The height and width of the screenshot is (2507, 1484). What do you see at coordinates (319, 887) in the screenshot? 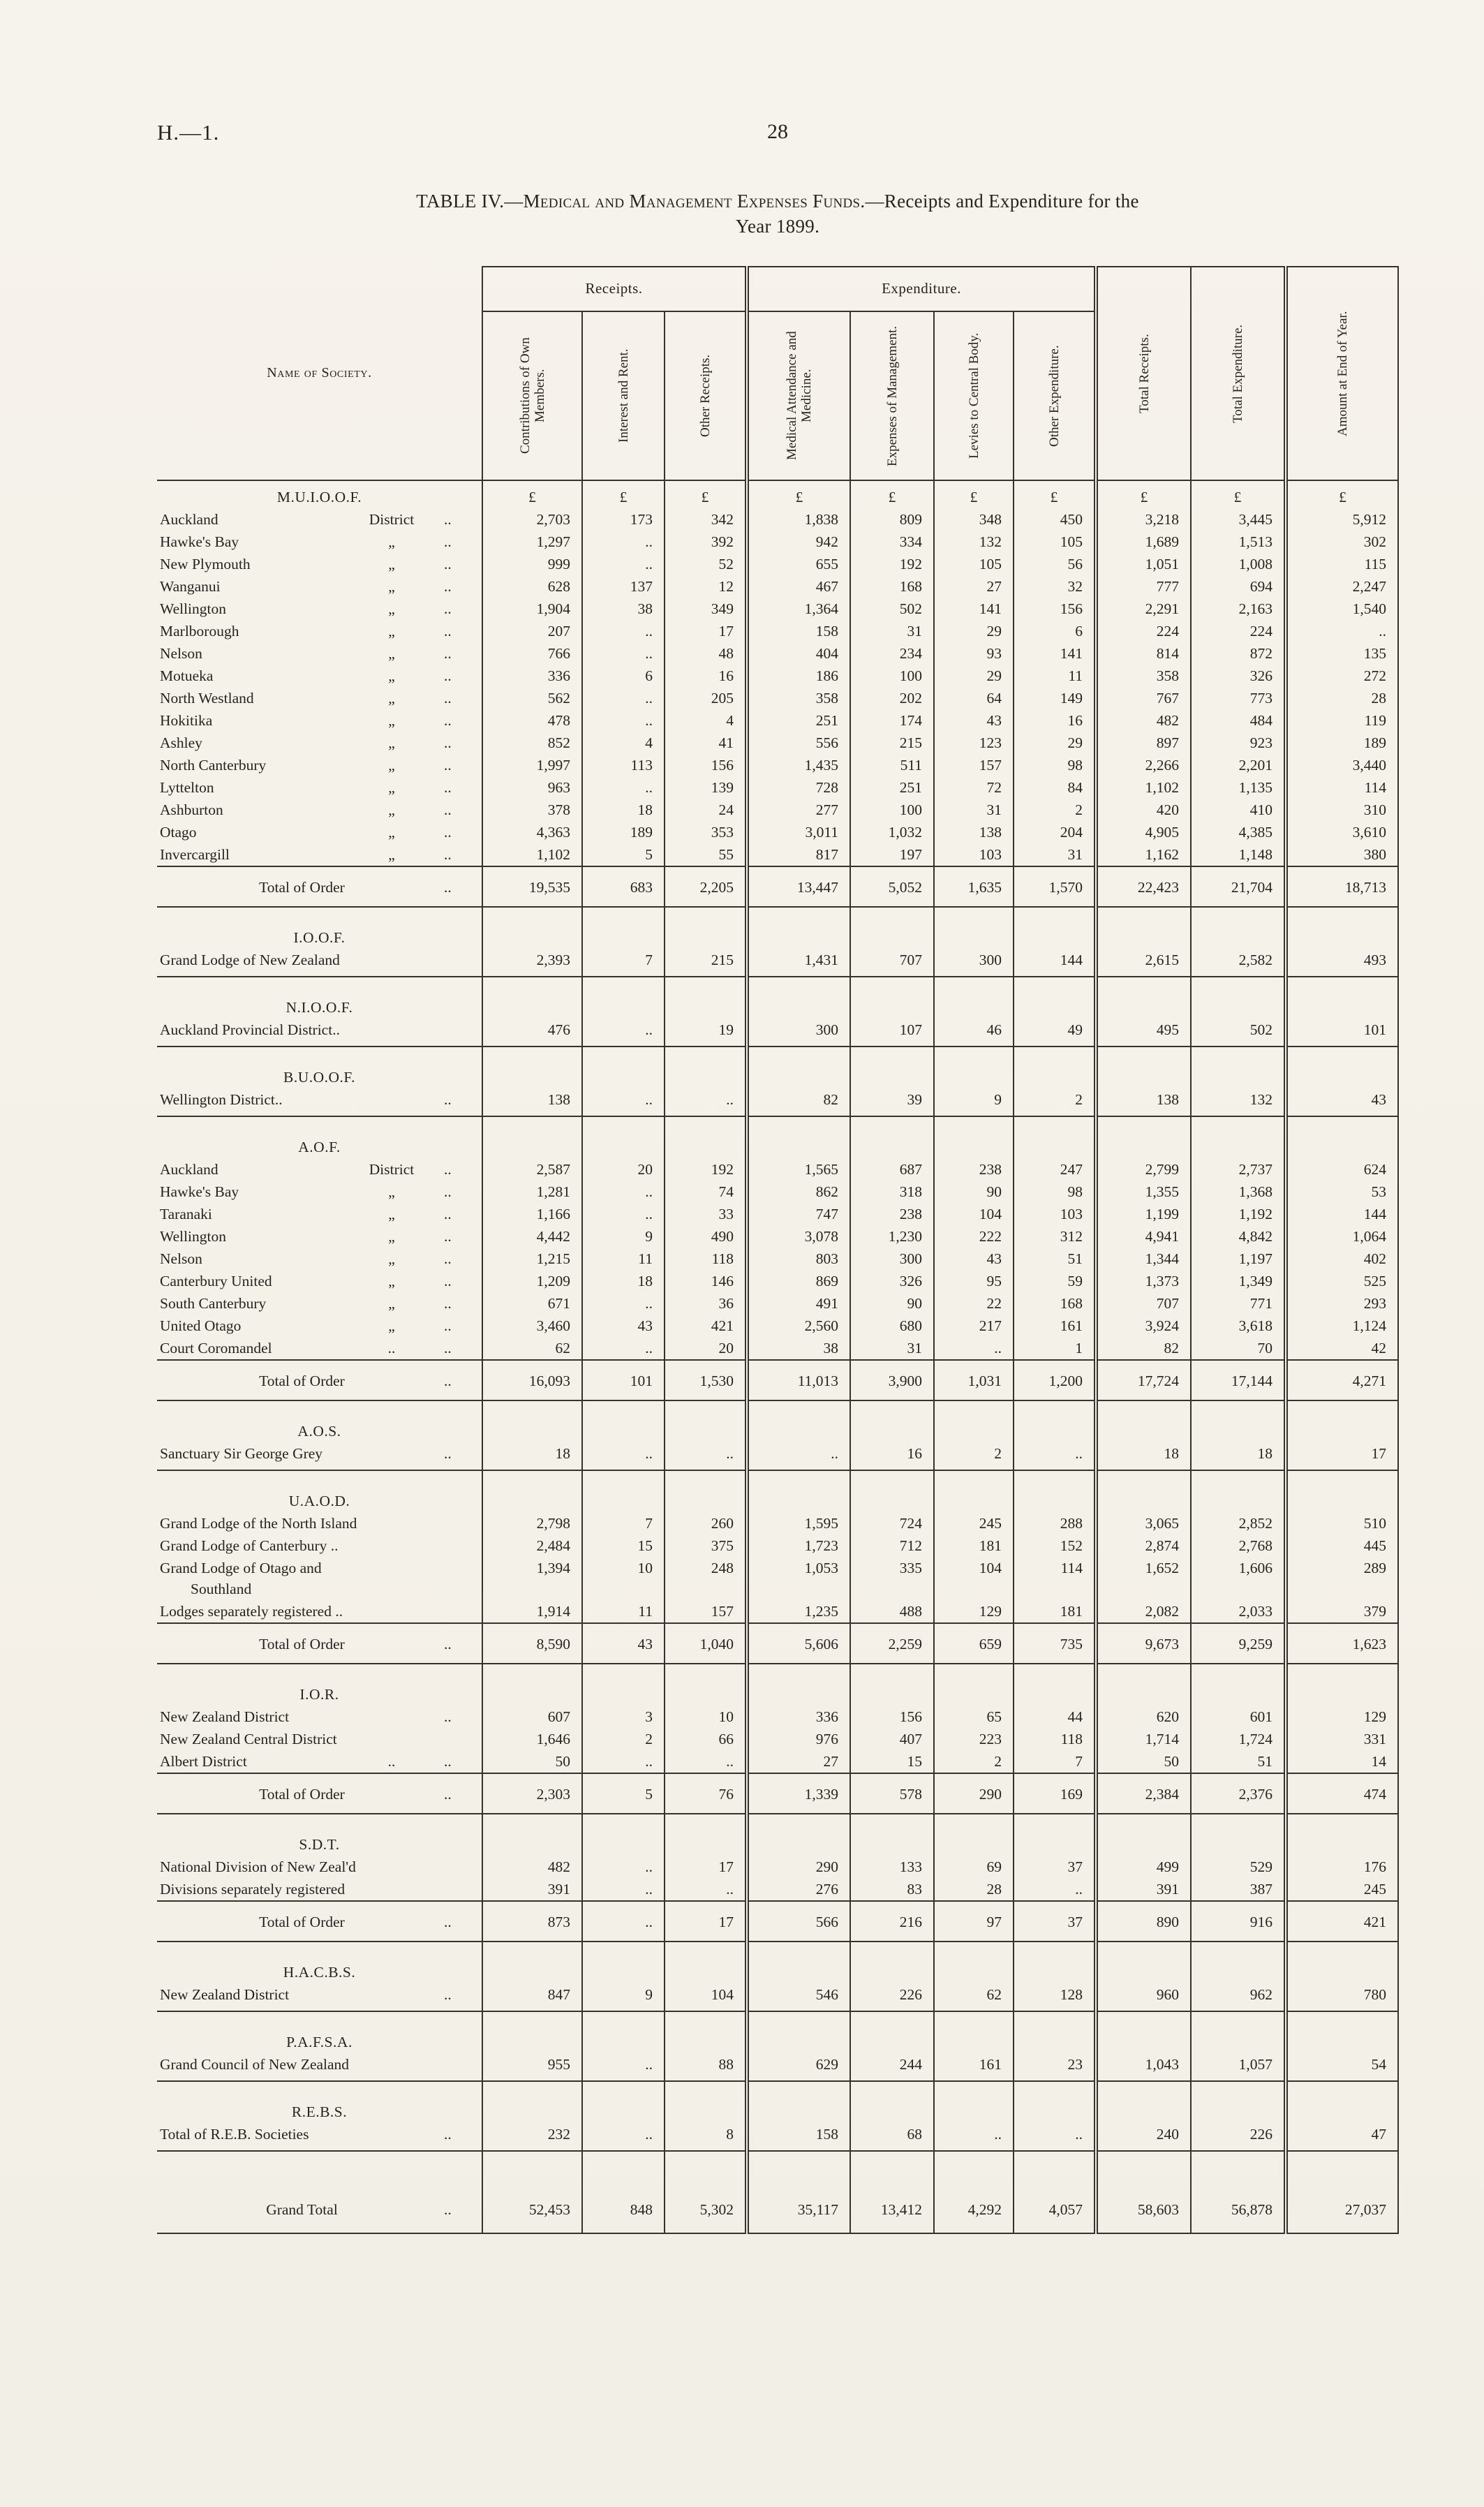
I see `name-cell-content: Total of Order..` at bounding box center [319, 887].